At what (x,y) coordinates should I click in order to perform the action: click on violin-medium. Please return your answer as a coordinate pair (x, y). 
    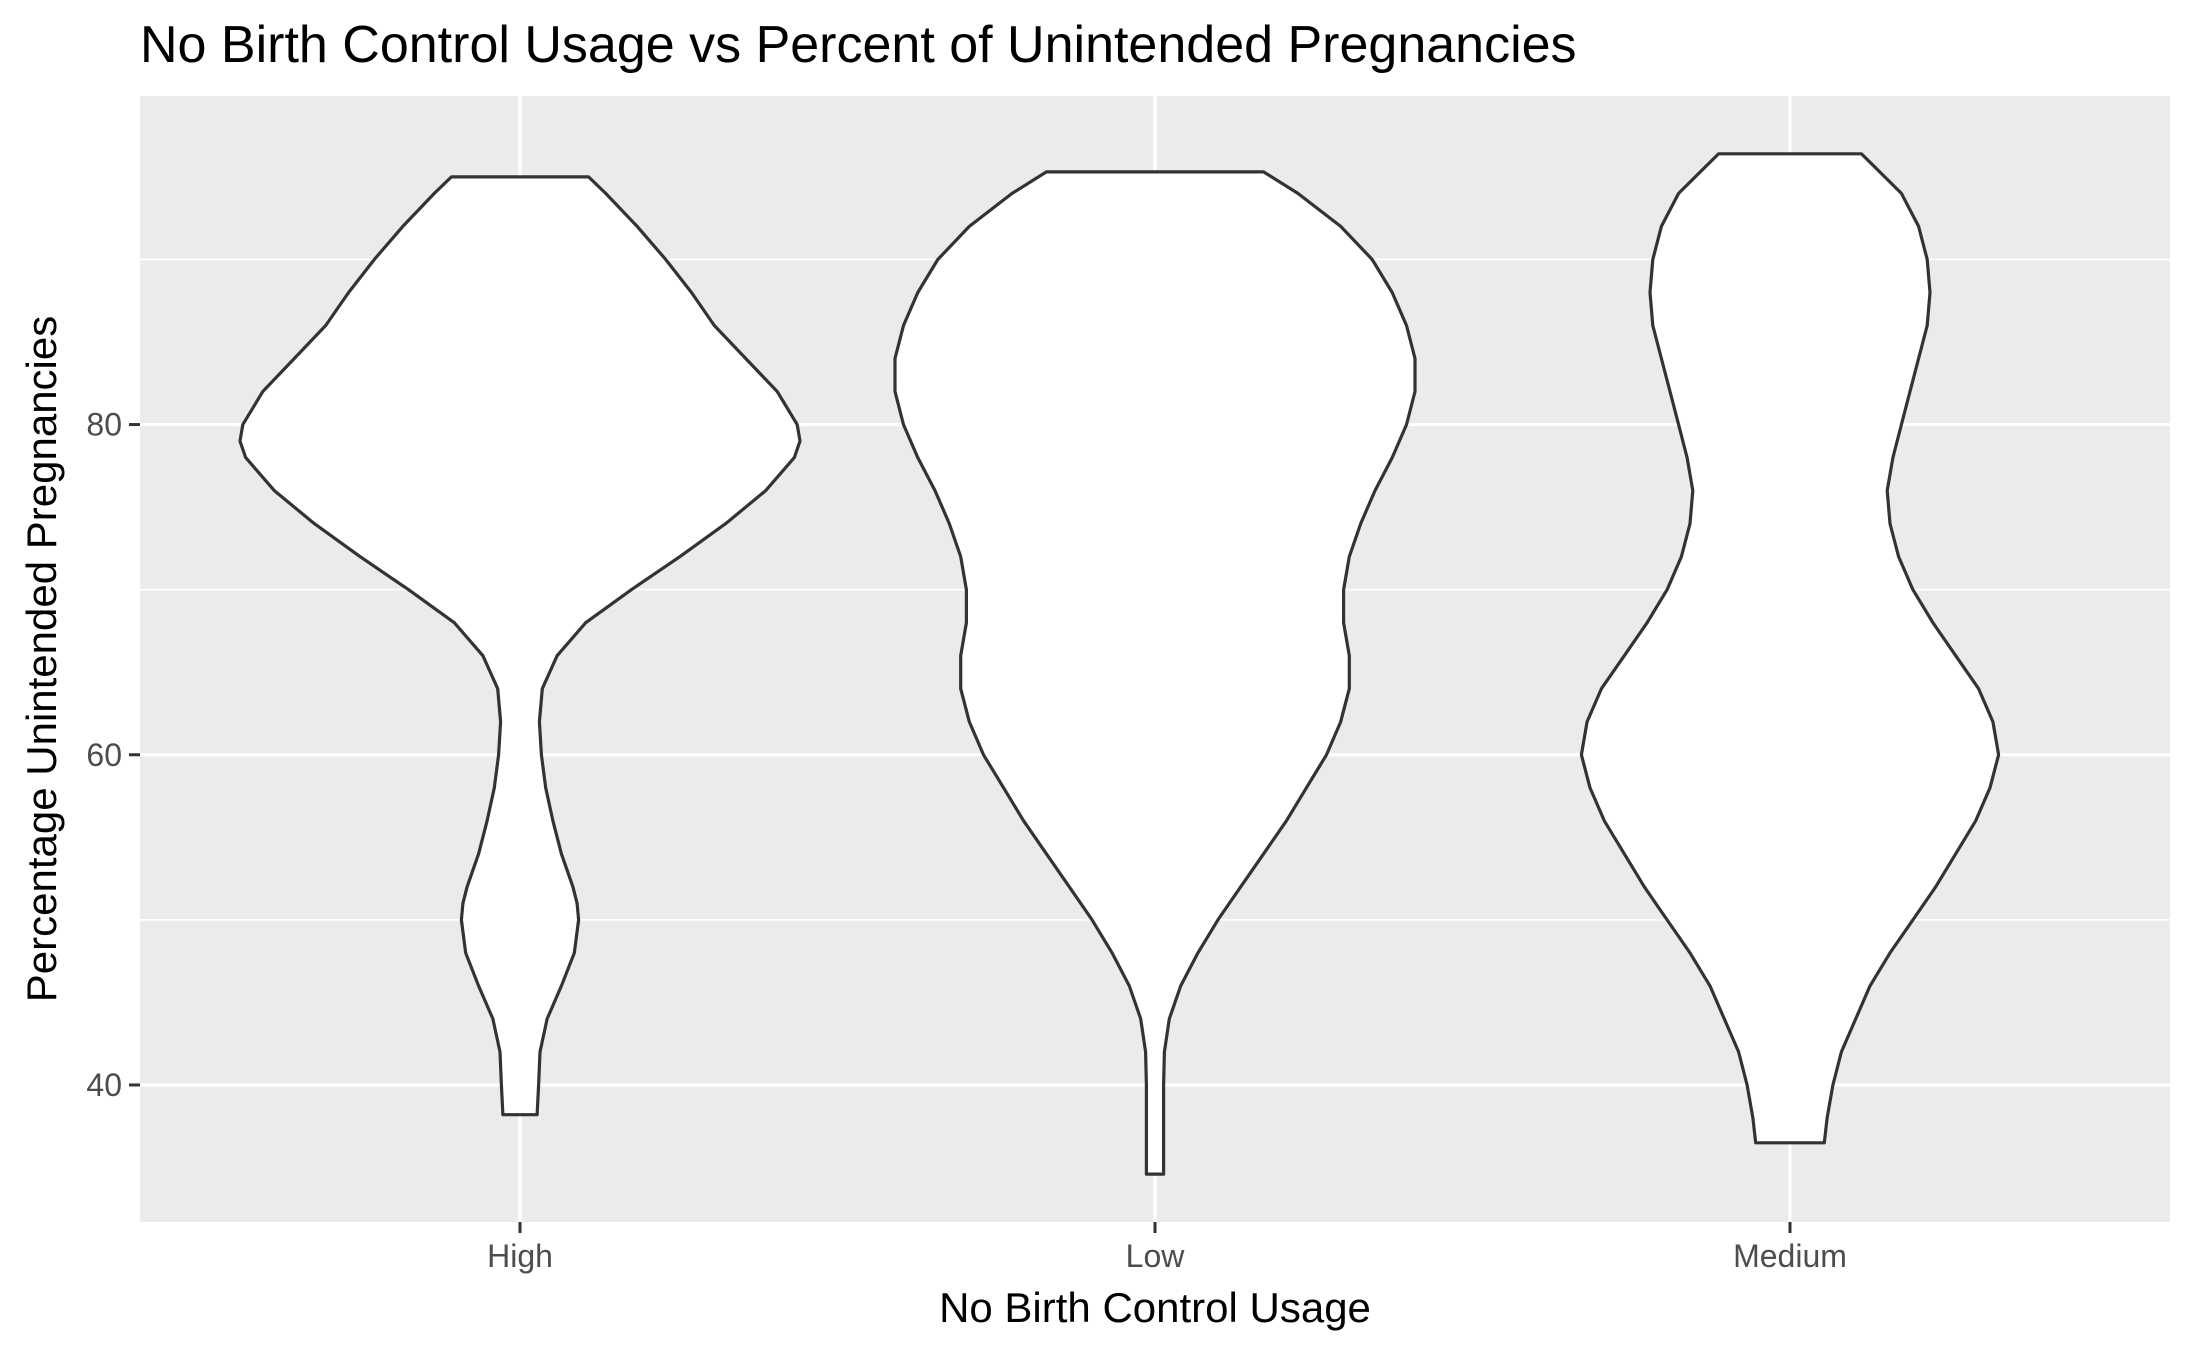
    Looking at the image, I should click on (1790, 648).